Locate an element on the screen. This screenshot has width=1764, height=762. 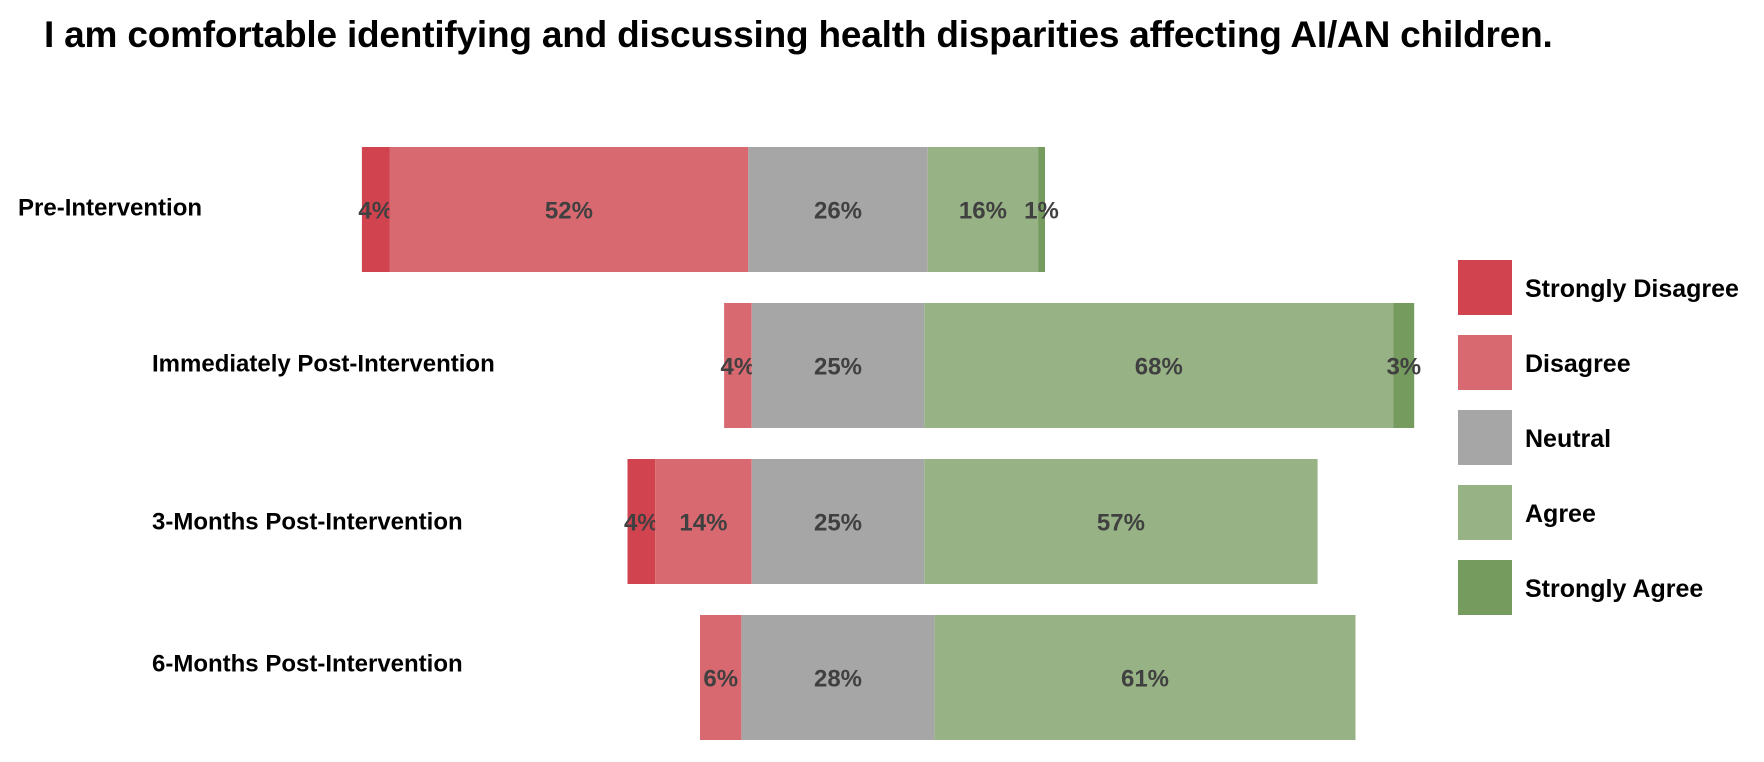
legend-swatch-disagree is located at coordinates (1485, 362).